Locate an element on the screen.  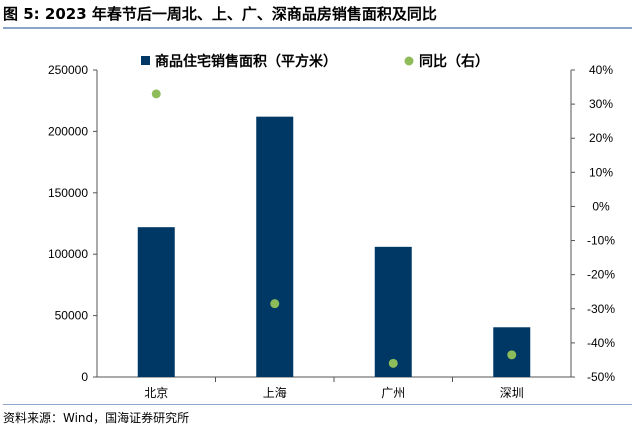
y-right-tick-label: 20% is located at coordinates (601, 138).